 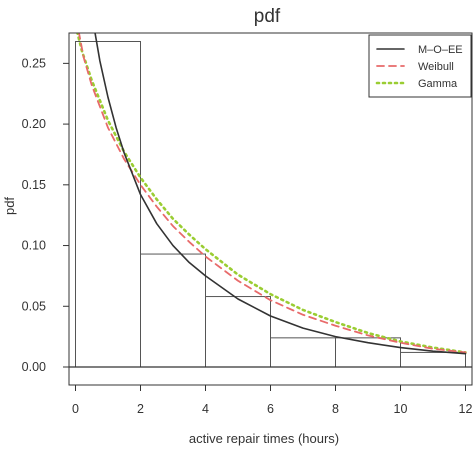 What do you see at coordinates (440, 50) in the screenshot?
I see `legend-label: M–O–EE` at bounding box center [440, 50].